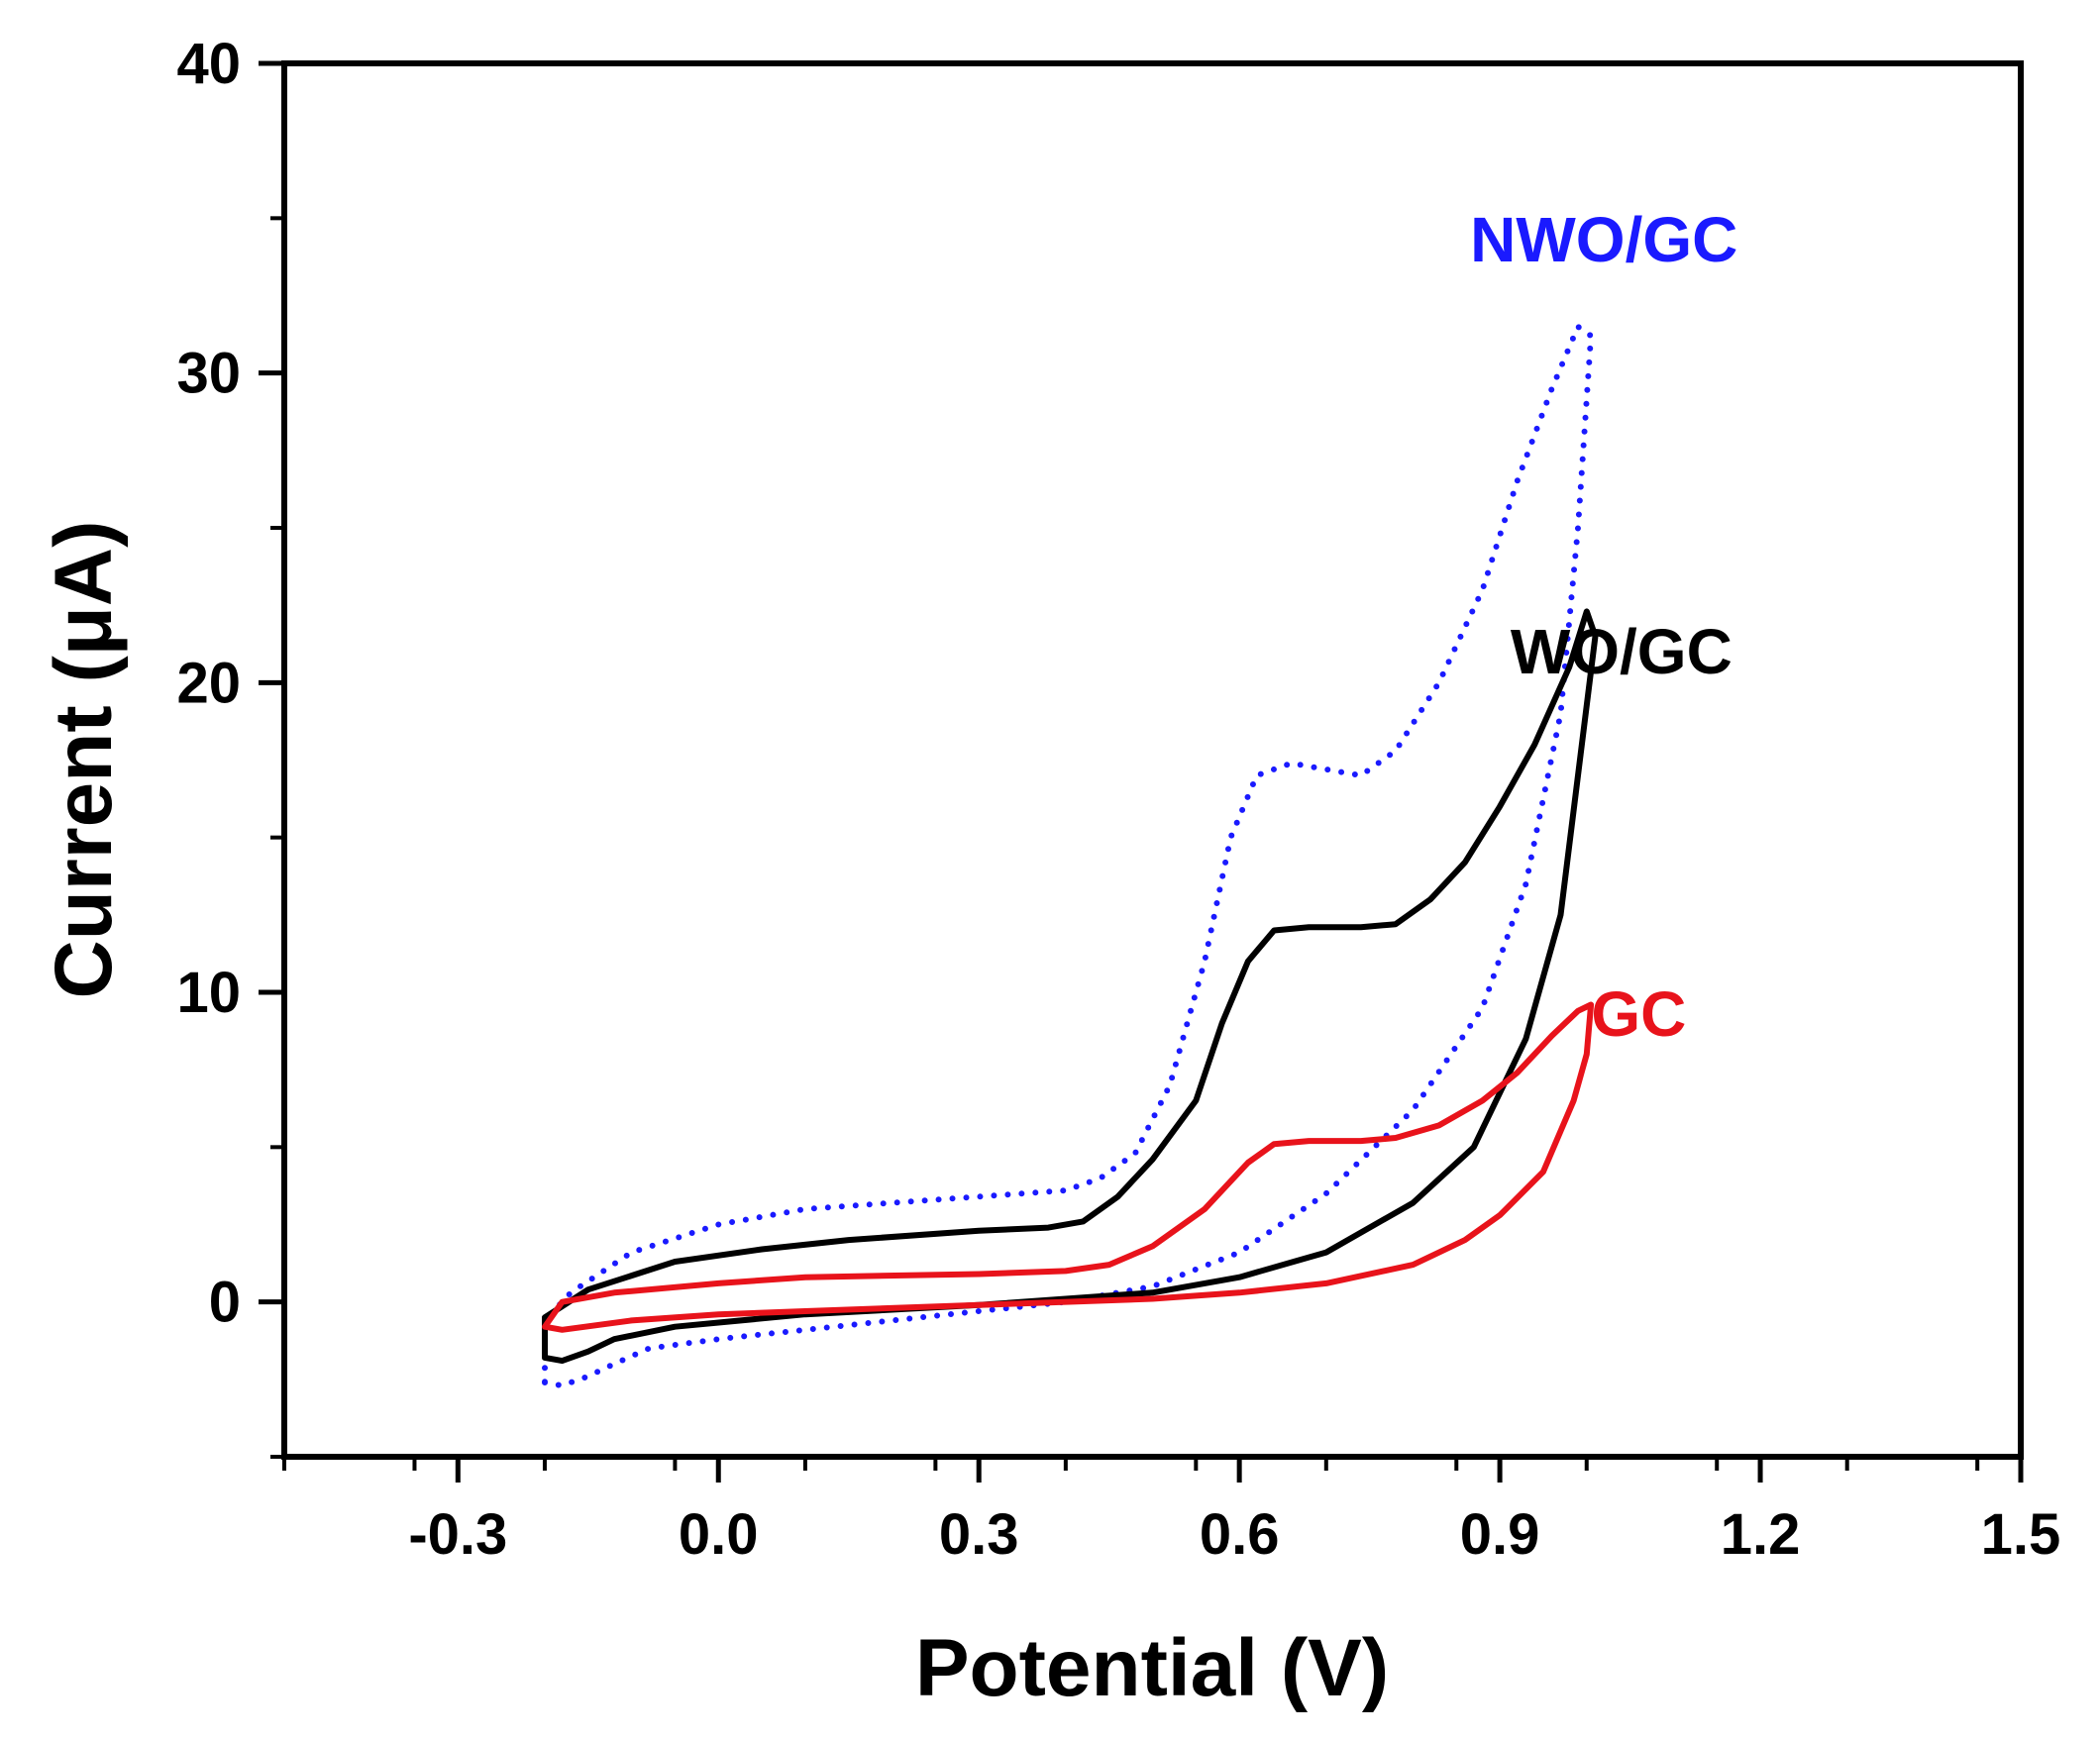  I want to click on y-axis-title: Current (μA), so click(84, 760).